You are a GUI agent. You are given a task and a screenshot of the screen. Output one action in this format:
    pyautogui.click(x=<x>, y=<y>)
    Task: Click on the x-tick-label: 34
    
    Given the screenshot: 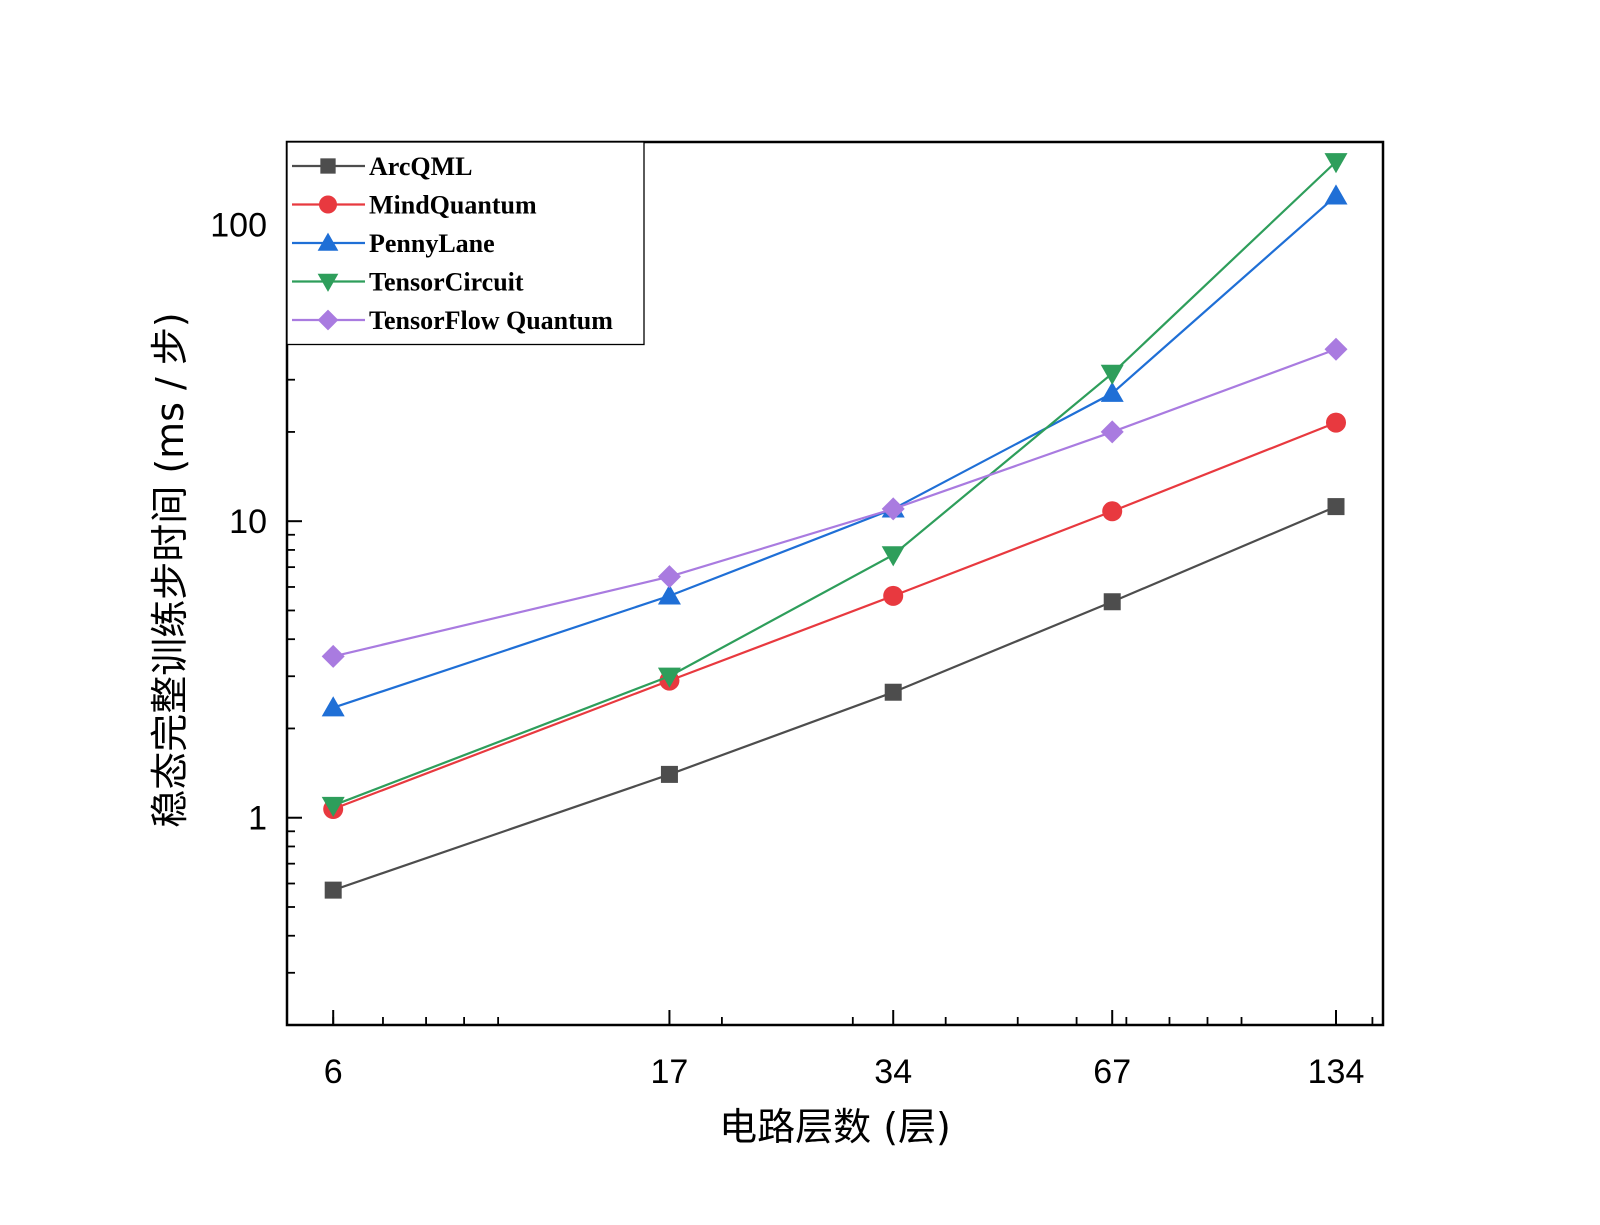 What is the action you would take?
    pyautogui.click(x=893, y=1072)
    